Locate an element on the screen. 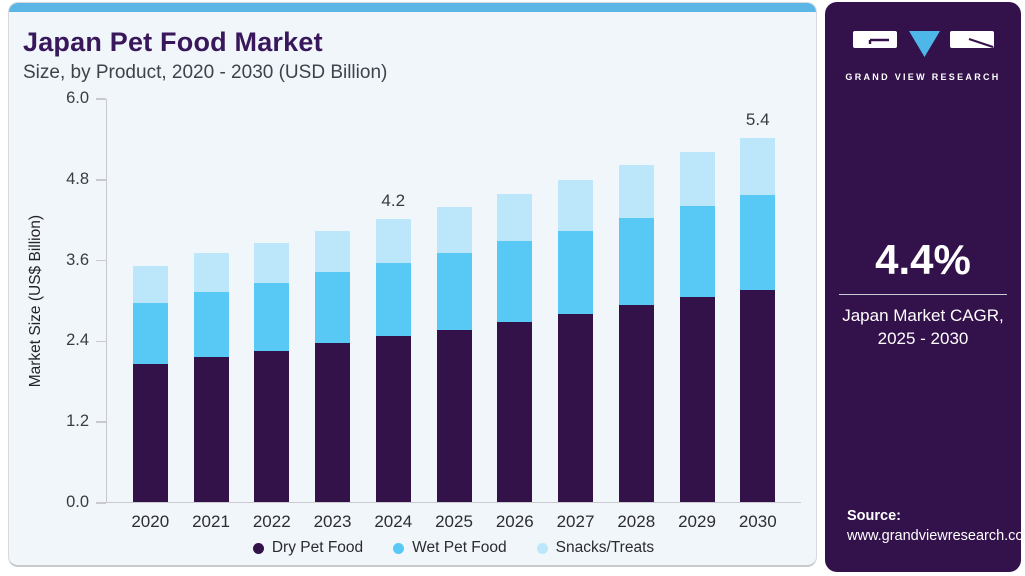 This screenshot has height=576, width=1025. cagr-divider is located at coordinates (923, 294).